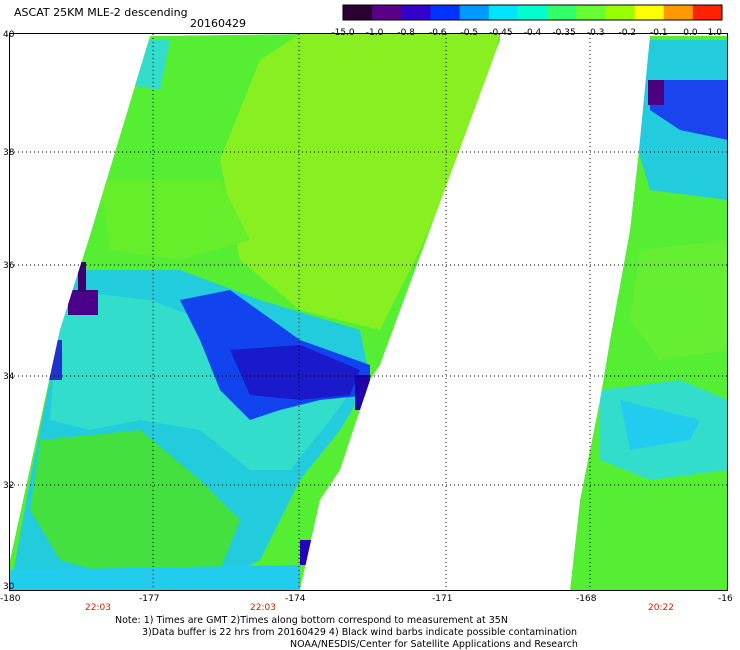  I want to click on colorbar-label: 0.0, so click(690, 33).